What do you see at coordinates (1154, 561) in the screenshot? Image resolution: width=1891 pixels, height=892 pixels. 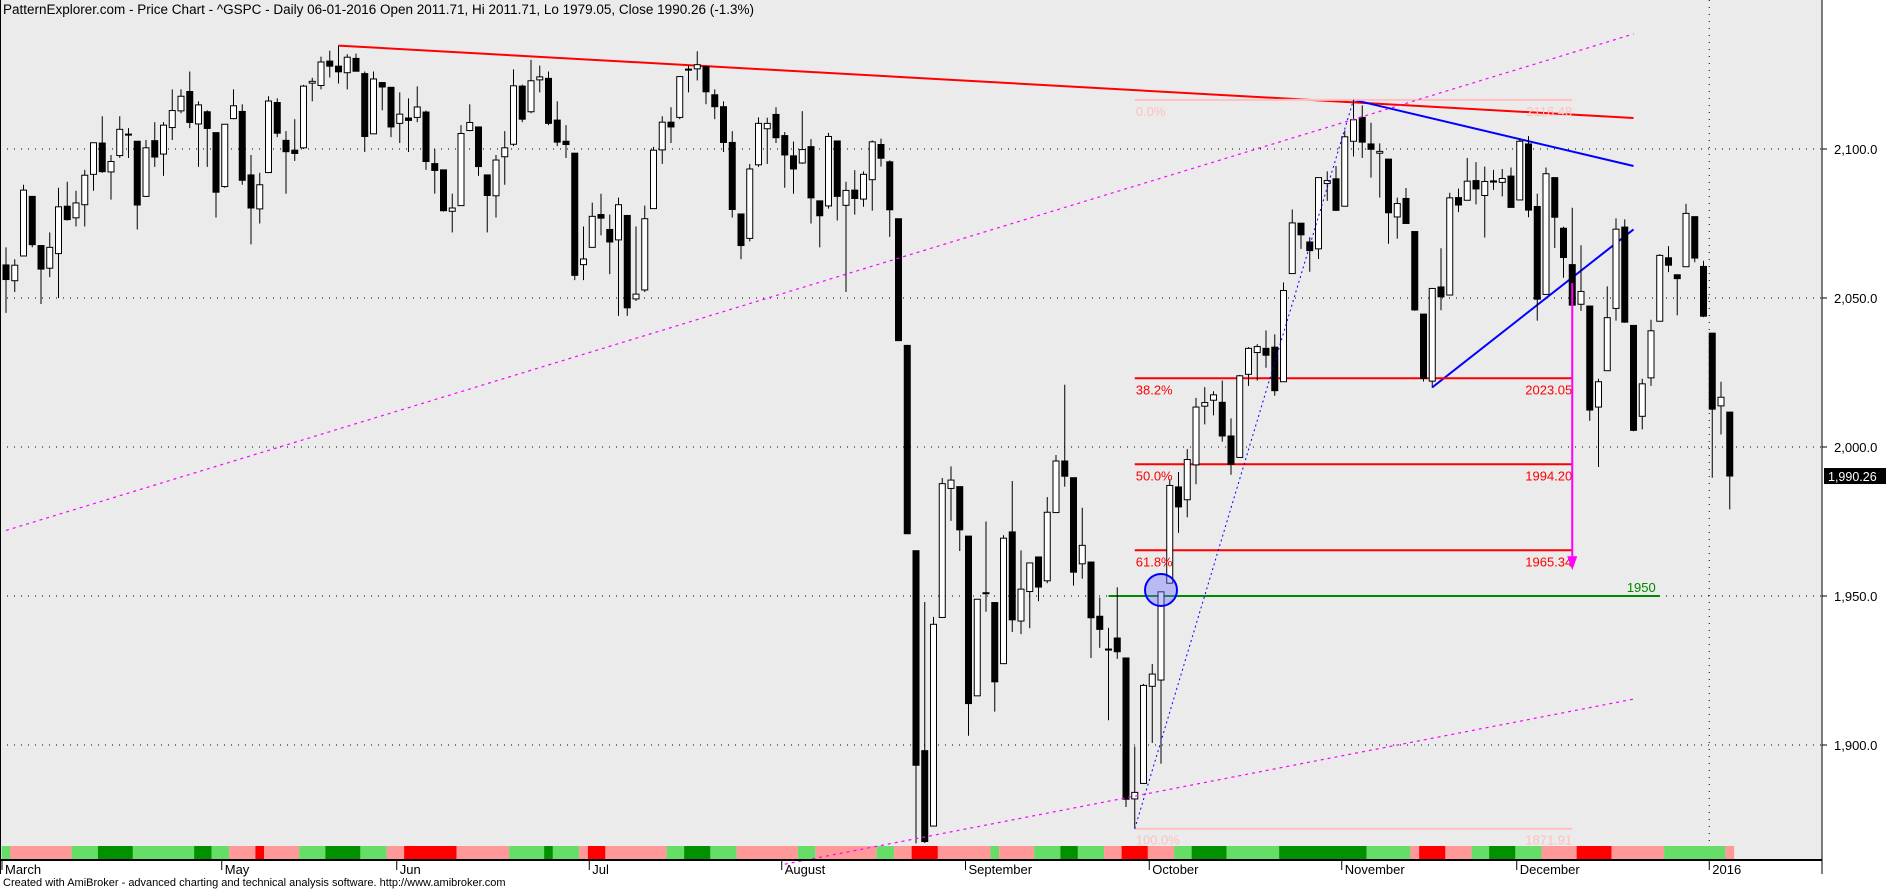 I see `fib-level-percent: 61.8%` at bounding box center [1154, 561].